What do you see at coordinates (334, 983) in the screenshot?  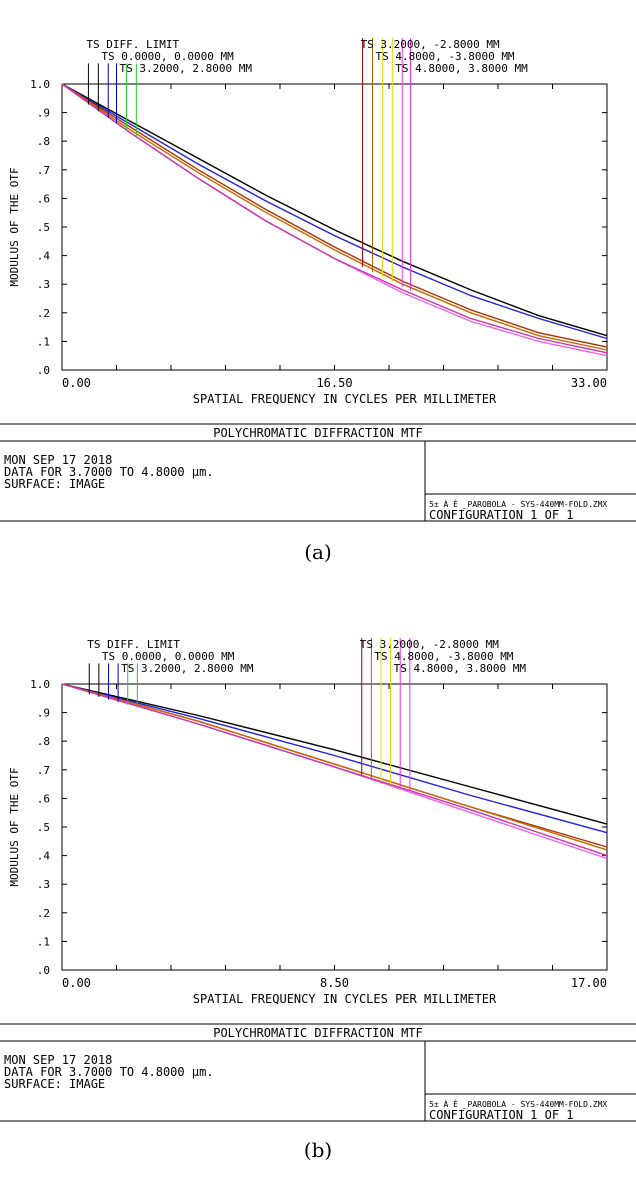 I see `x-tick-label: 8.50` at bounding box center [334, 983].